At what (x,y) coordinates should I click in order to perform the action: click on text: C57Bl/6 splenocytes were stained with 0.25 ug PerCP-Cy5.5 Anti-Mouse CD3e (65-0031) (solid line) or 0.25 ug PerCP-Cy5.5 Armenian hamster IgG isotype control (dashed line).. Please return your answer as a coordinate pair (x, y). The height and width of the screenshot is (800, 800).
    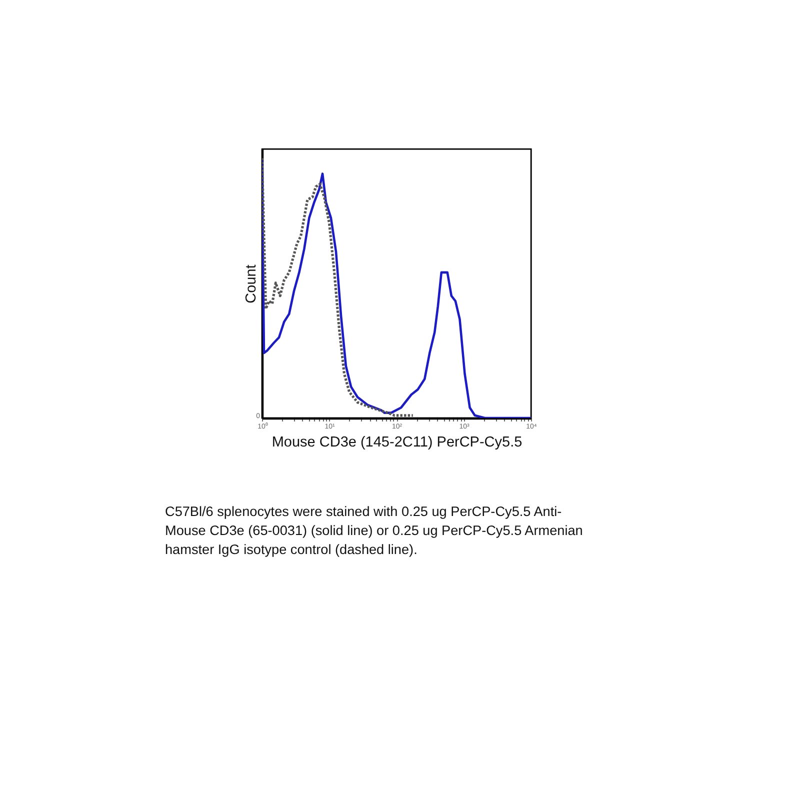
    Looking at the image, I should click on (374, 530).